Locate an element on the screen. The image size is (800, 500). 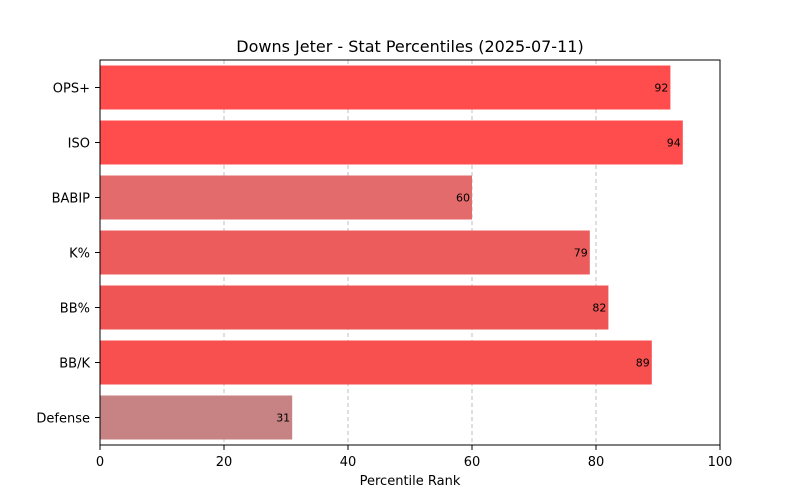
y-tick-label: K% is located at coordinates (79, 254).